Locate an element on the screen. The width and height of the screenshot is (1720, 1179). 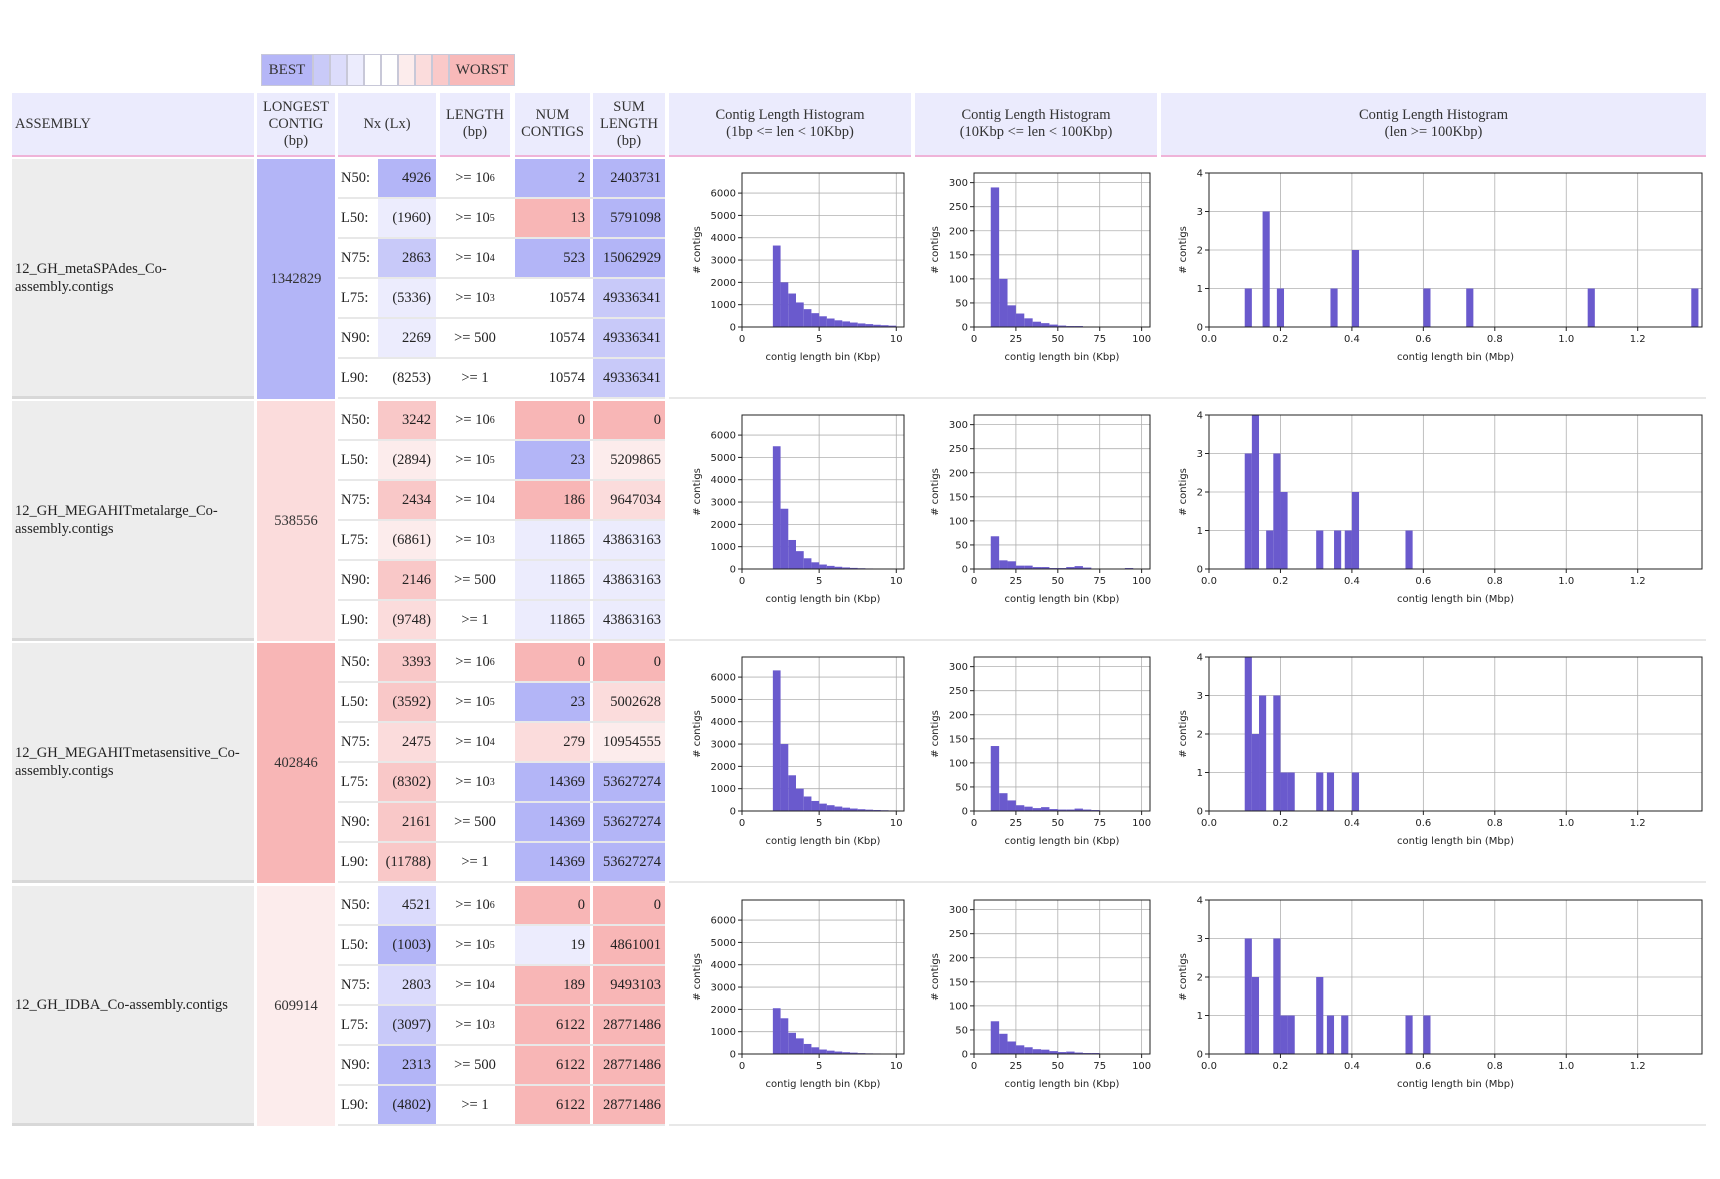
x-tick-label: 0.6 is located at coordinates (1423, 1066).